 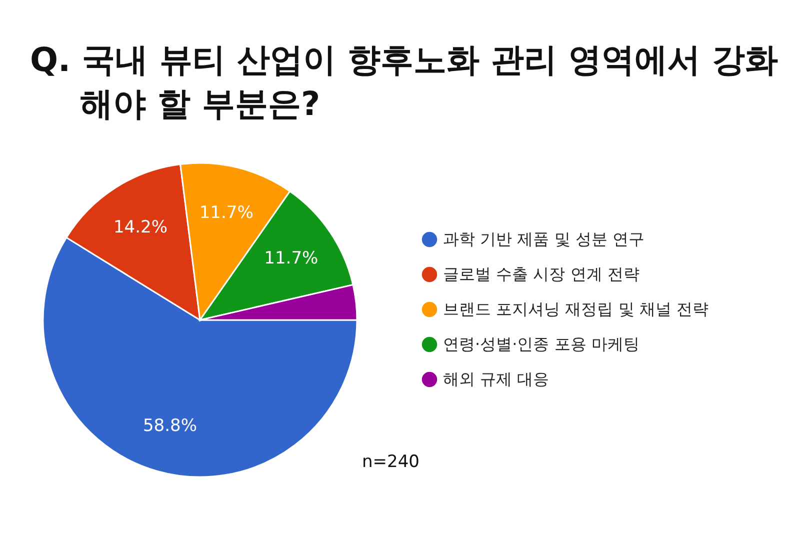 What do you see at coordinates (543, 239) in the screenshot?
I see `legend-label: 과학 기반 제품 및 성분 연구` at bounding box center [543, 239].